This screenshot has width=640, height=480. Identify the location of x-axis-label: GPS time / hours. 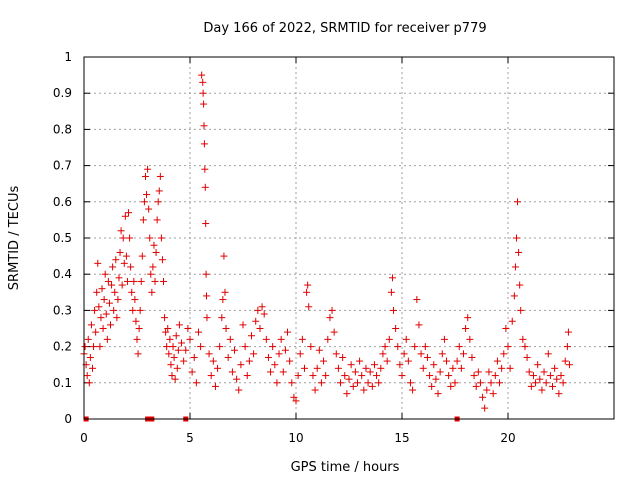
(345, 467).